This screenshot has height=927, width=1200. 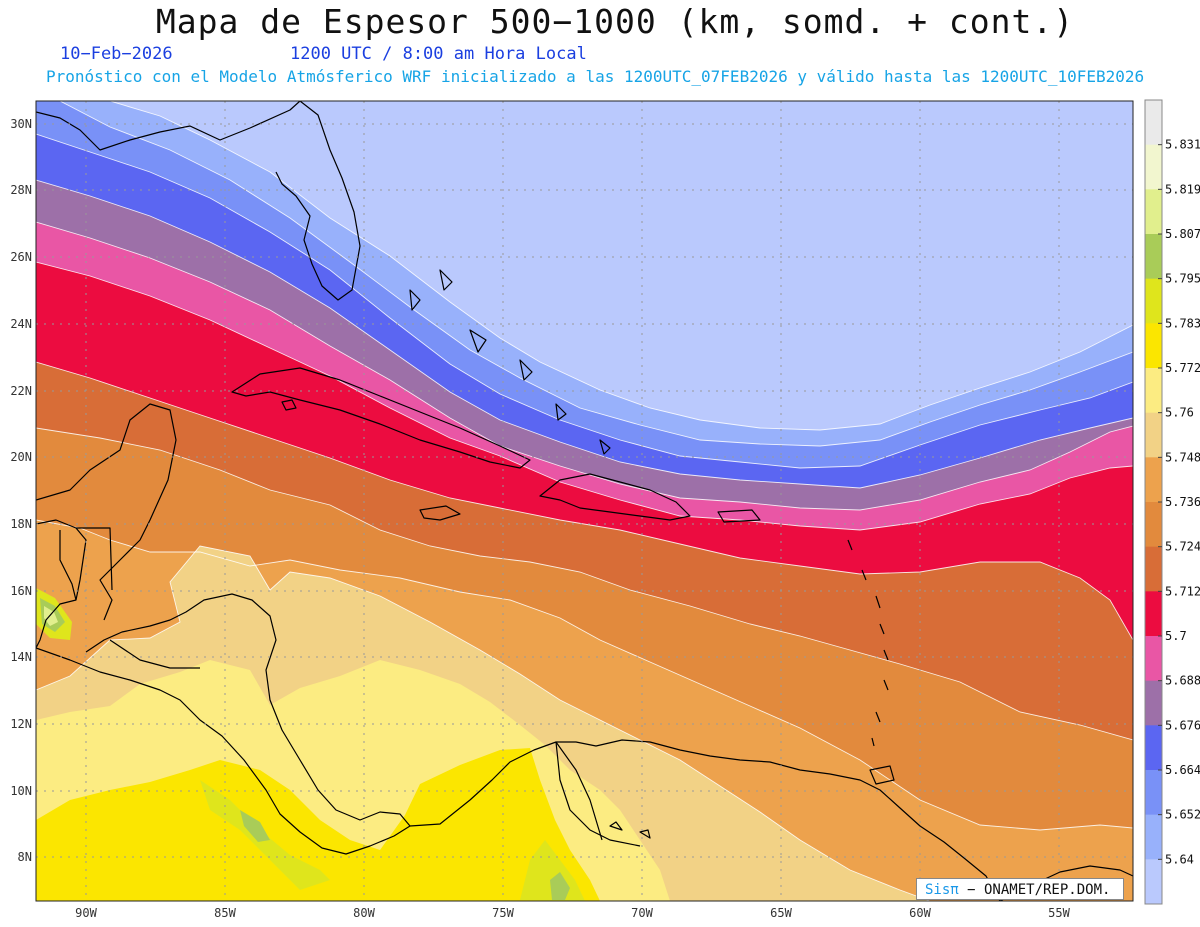 I want to click on valid-time: 1200 UTC / 8:00 am Hora Local, so click(x=438, y=54).